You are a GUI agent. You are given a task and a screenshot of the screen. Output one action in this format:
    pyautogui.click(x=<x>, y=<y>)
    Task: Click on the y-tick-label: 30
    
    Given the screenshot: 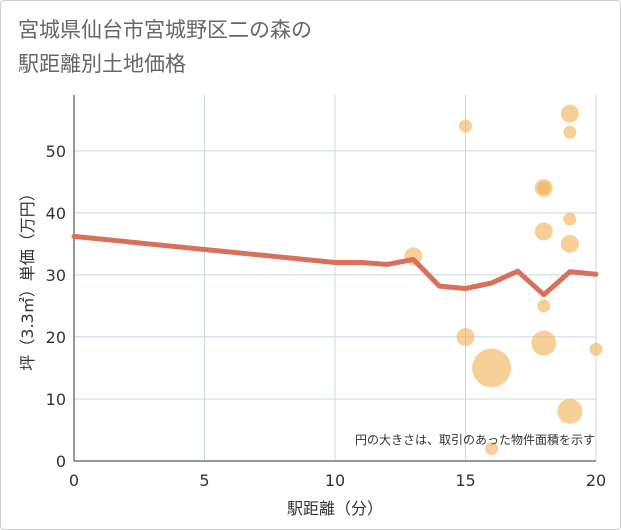 What is the action you would take?
    pyautogui.click(x=56, y=275)
    